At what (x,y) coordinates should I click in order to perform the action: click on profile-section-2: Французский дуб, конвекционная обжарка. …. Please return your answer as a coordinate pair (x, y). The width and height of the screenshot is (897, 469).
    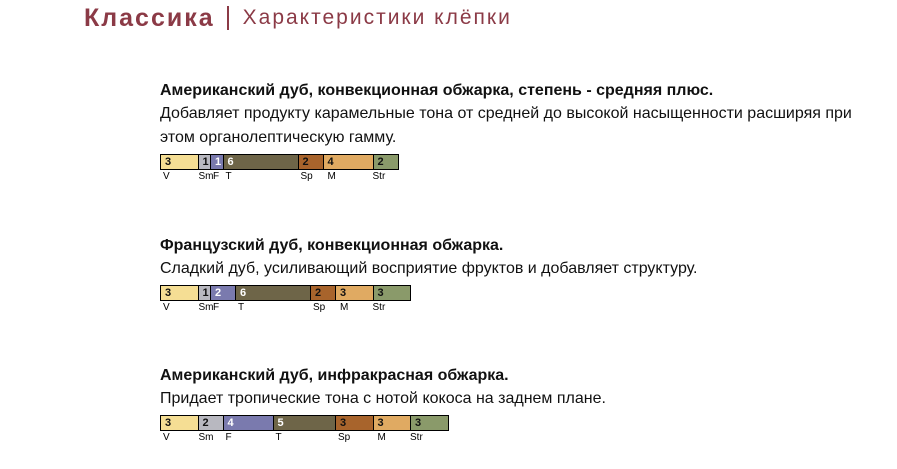
    Looking at the image, I should click on (510, 276).